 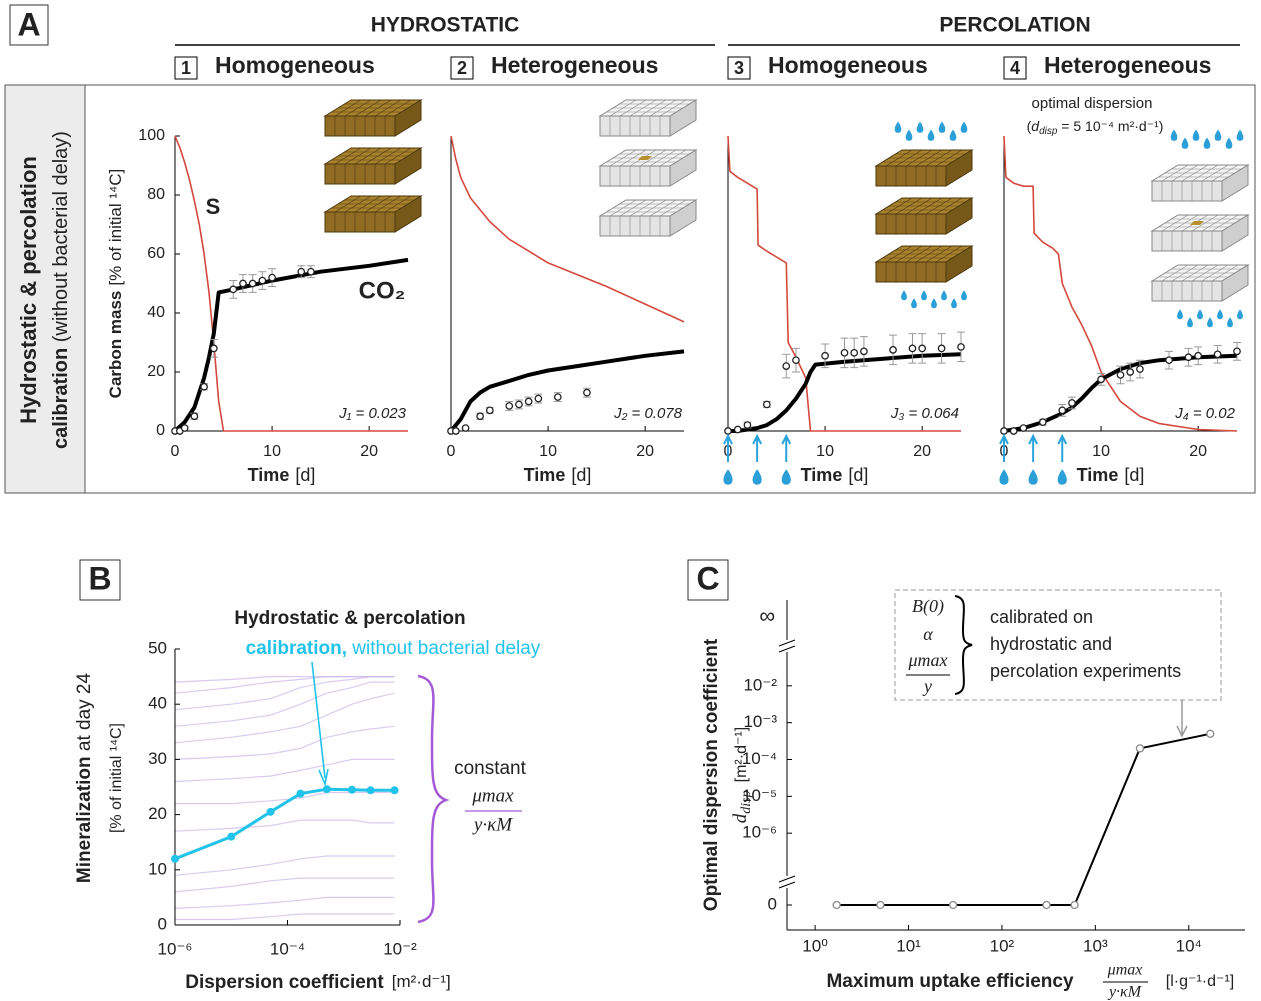 What do you see at coordinates (746, 801) in the screenshot?
I see `y-label-part: disp` at bounding box center [746, 801].